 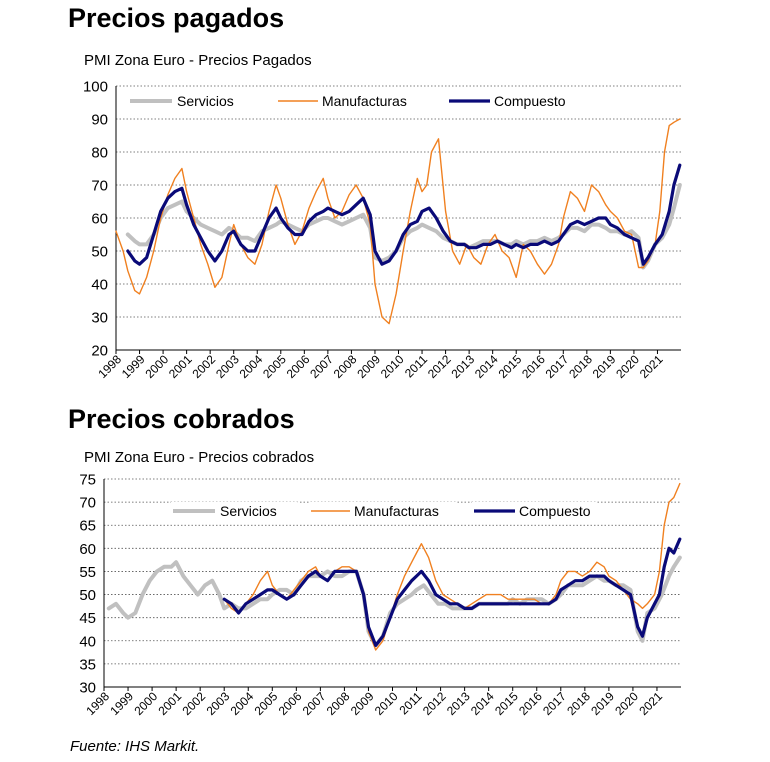 I want to click on heading-precios-pagados: Precios pagados, so click(x=176, y=18).